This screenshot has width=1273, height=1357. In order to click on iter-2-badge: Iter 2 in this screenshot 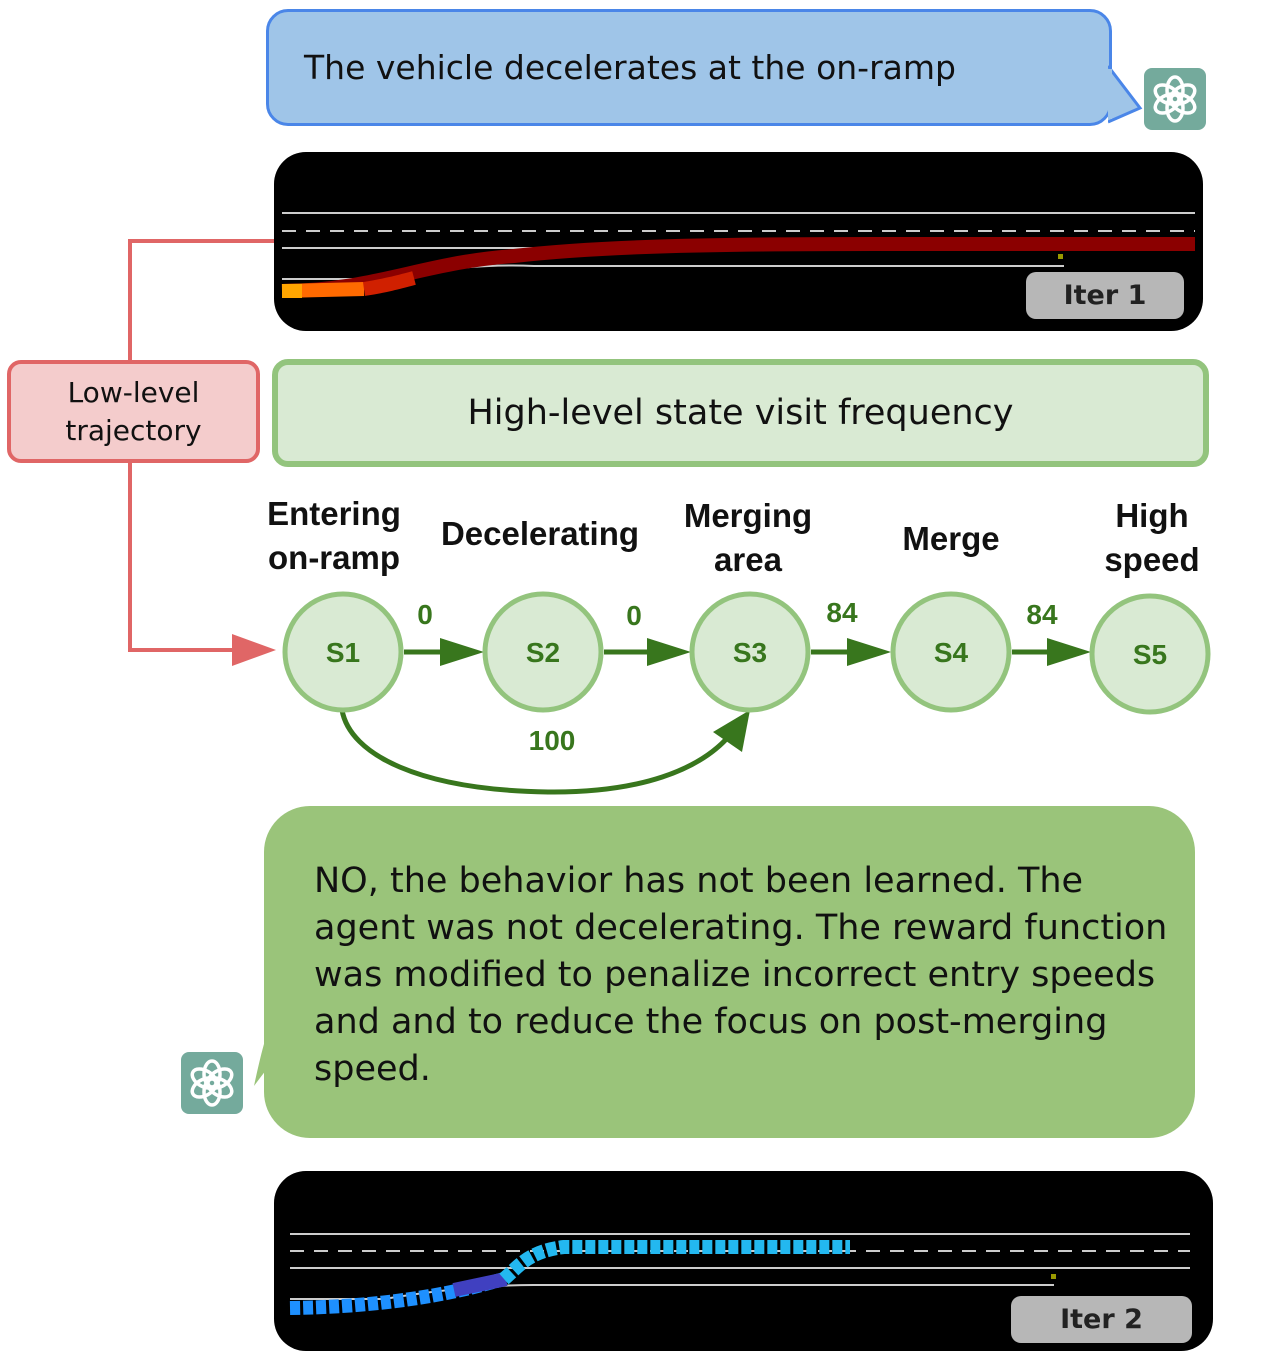, I will do `click(1101, 1319)`.